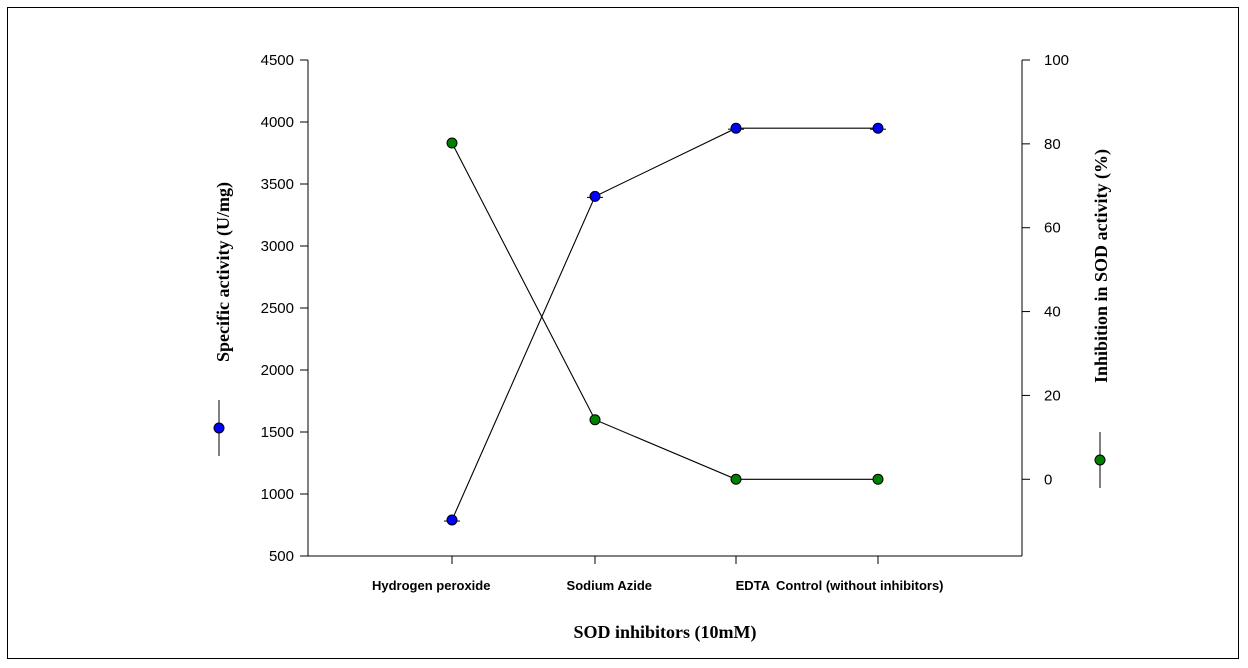  I want to click on left-tick-label: 1500, so click(277, 432).